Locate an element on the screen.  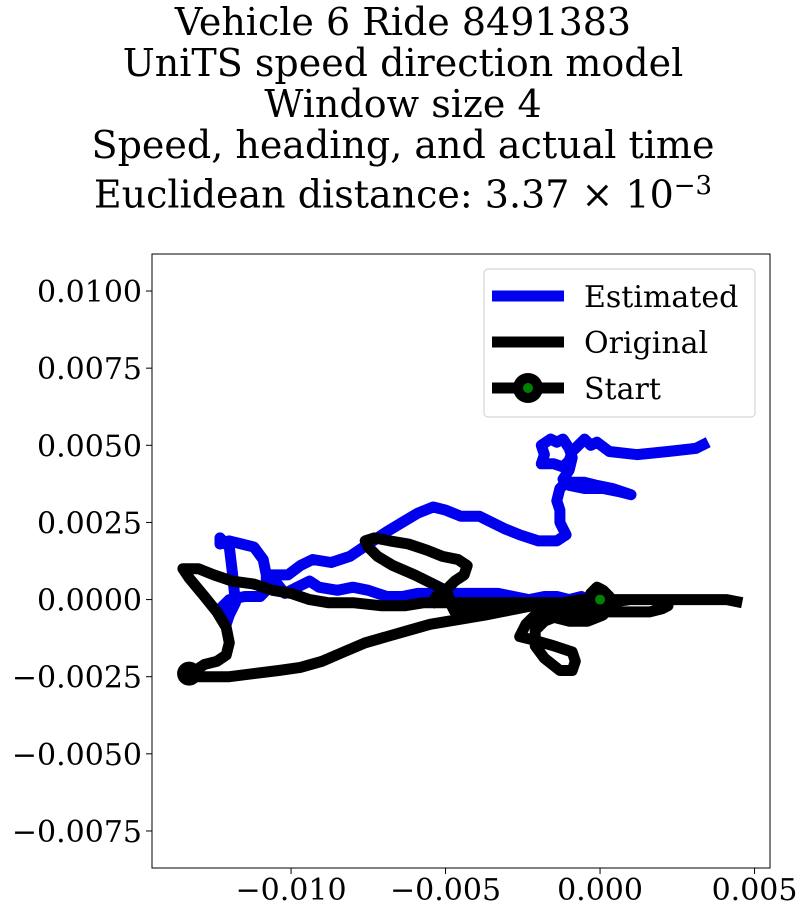
legend-label: Start is located at coordinates (622, 389).